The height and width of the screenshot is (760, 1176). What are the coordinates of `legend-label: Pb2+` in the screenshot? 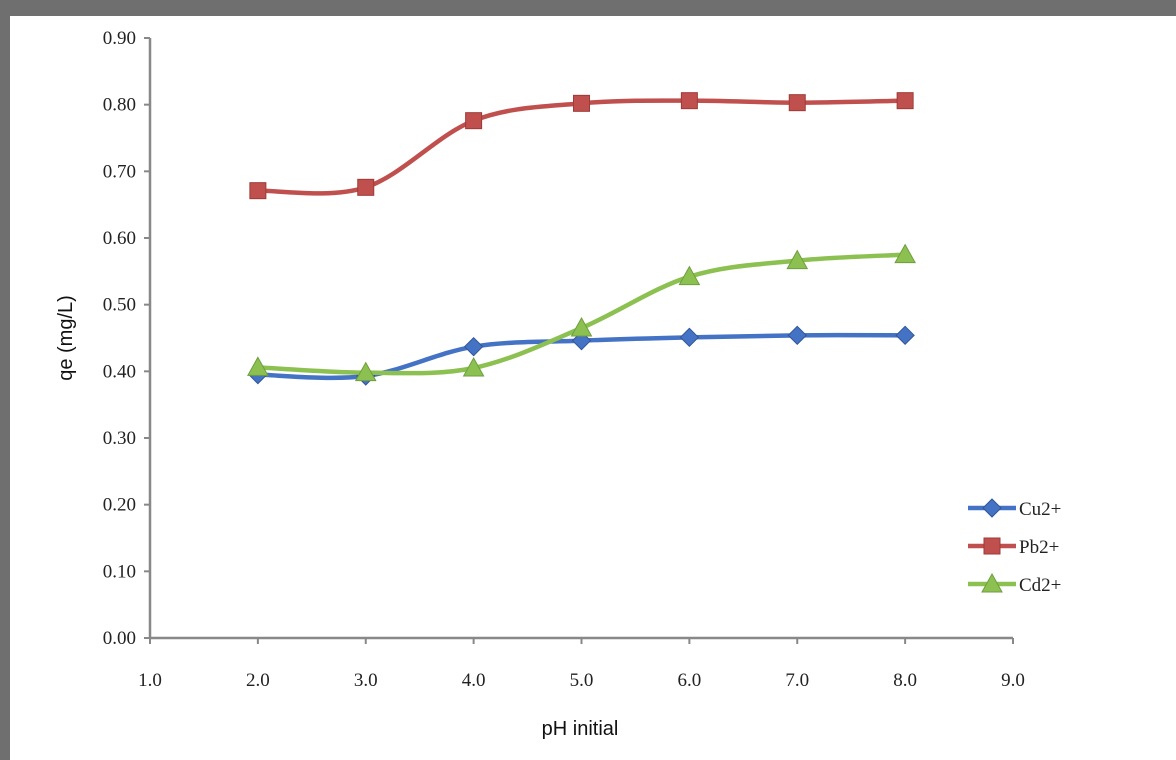 It's located at (1039, 547).